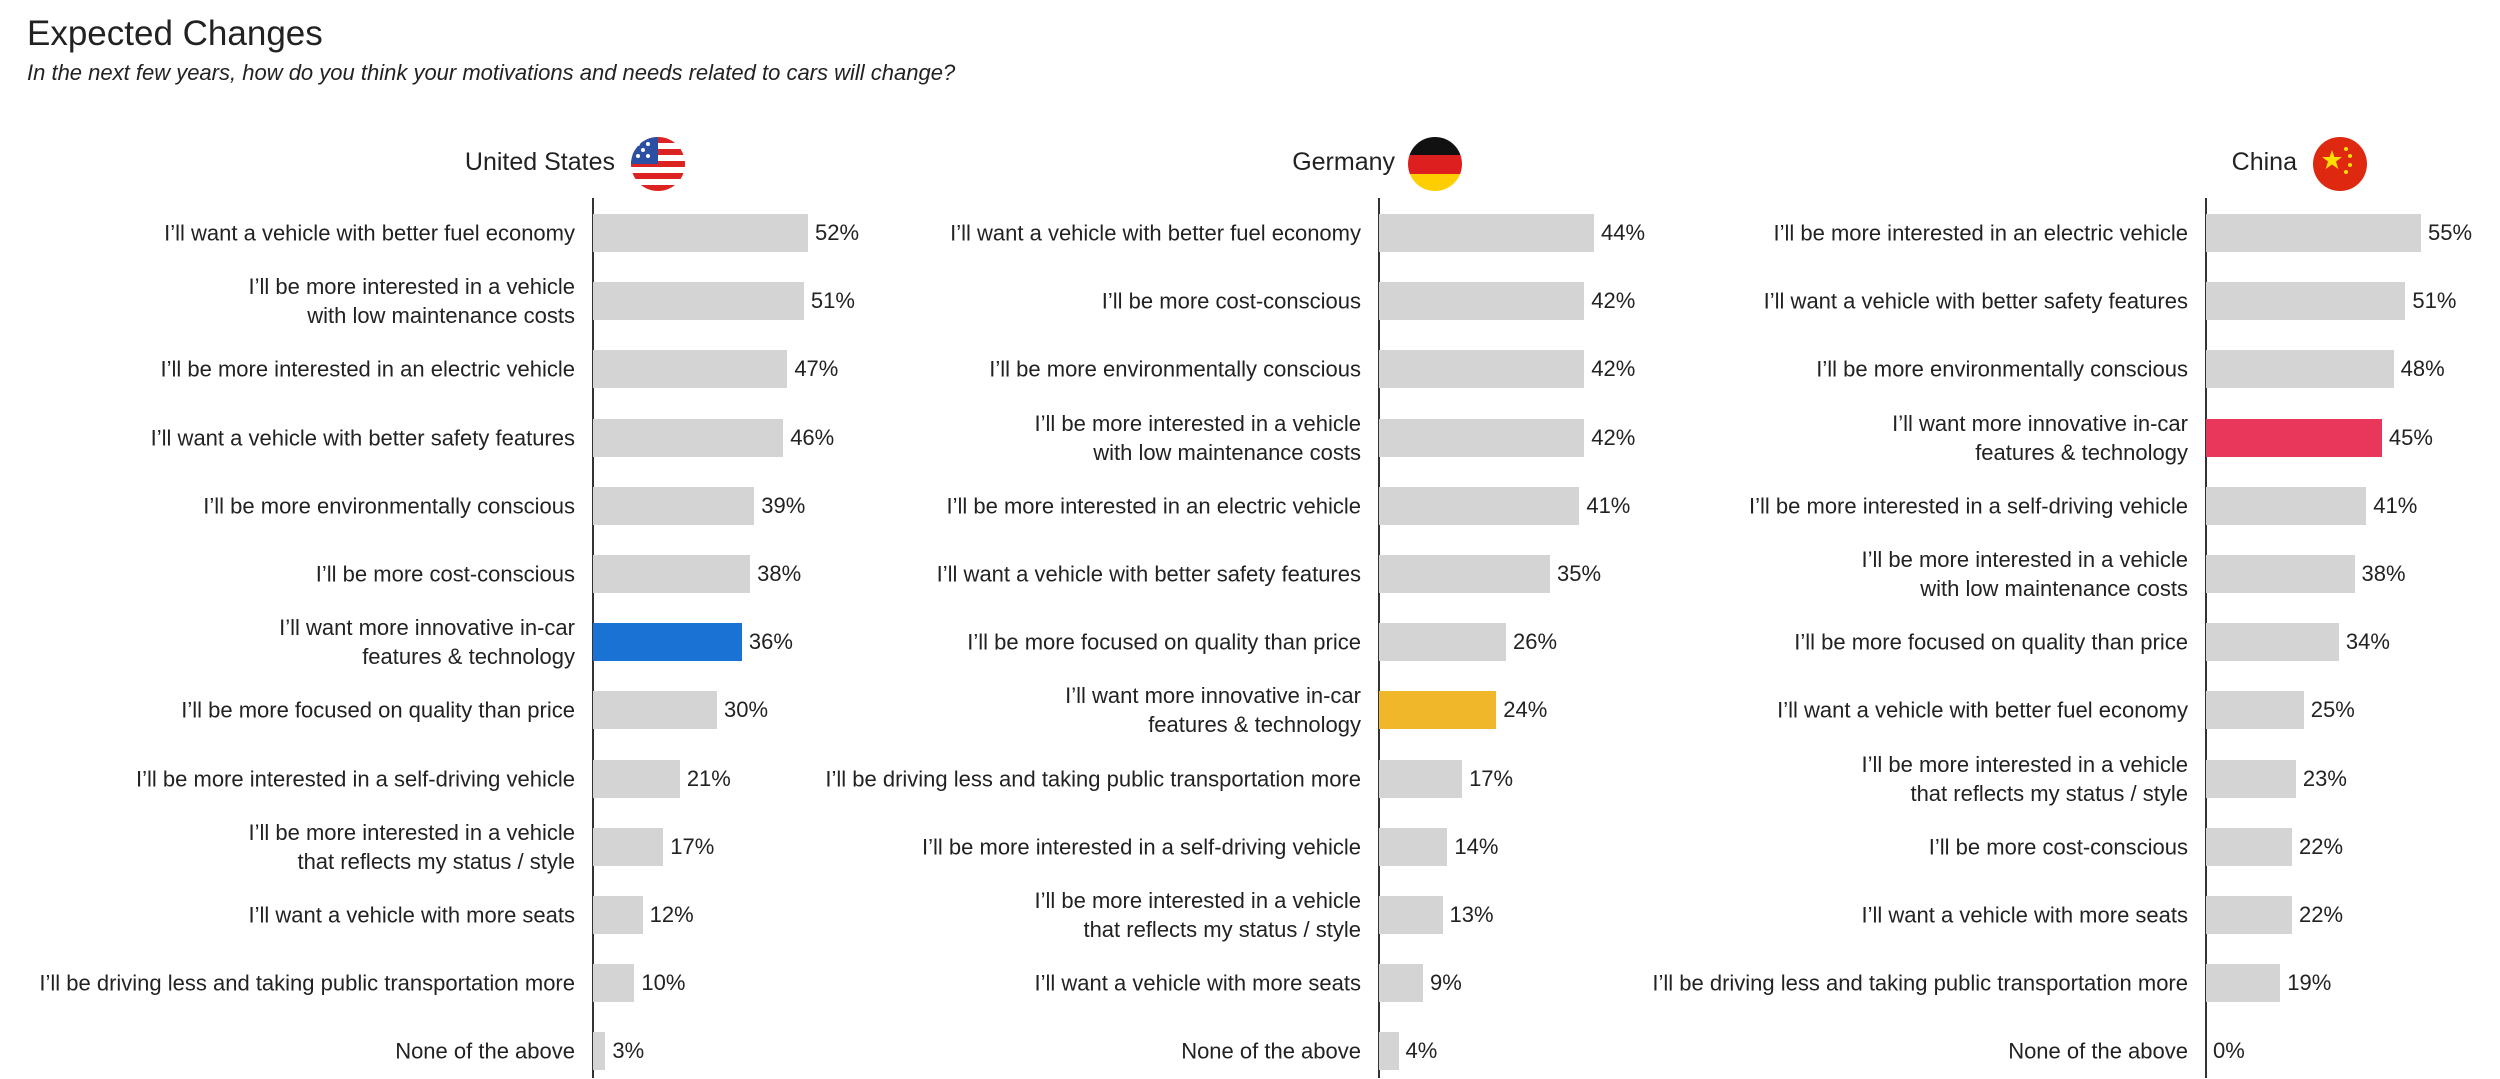  Describe the element at coordinates (816, 369) in the screenshot. I see `value-label: 47%` at that location.